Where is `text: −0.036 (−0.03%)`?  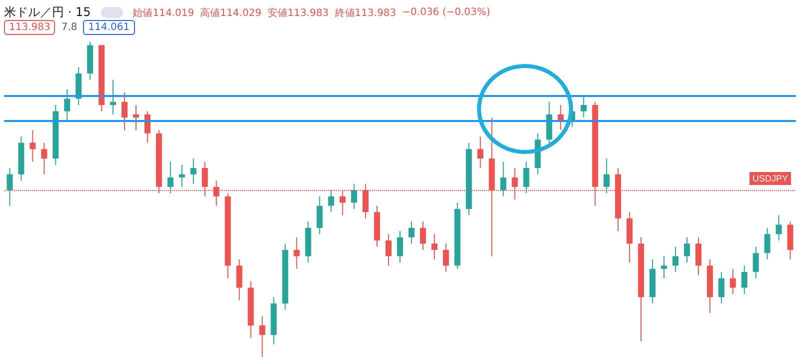
text: −0.036 (−0.03%) is located at coordinates (446, 12).